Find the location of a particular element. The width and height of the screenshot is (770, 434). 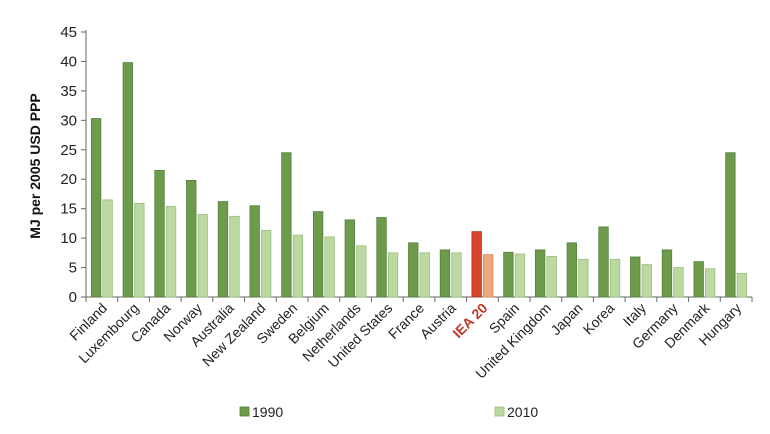

bar-2010-australia is located at coordinates (234, 256).